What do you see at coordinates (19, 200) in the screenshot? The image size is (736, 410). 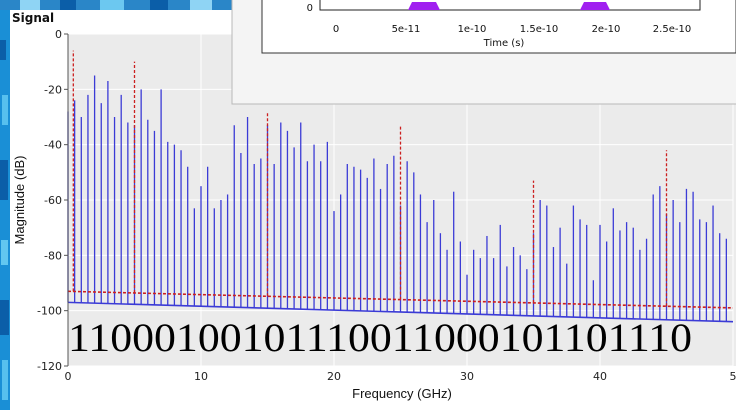 I see `y-axis-label: Magnitude (dB)` at bounding box center [19, 200].